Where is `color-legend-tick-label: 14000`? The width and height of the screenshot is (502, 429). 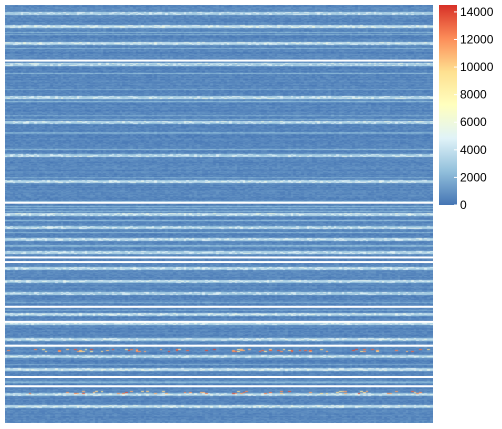
color-legend-tick-label: 14000 is located at coordinates (477, 12).